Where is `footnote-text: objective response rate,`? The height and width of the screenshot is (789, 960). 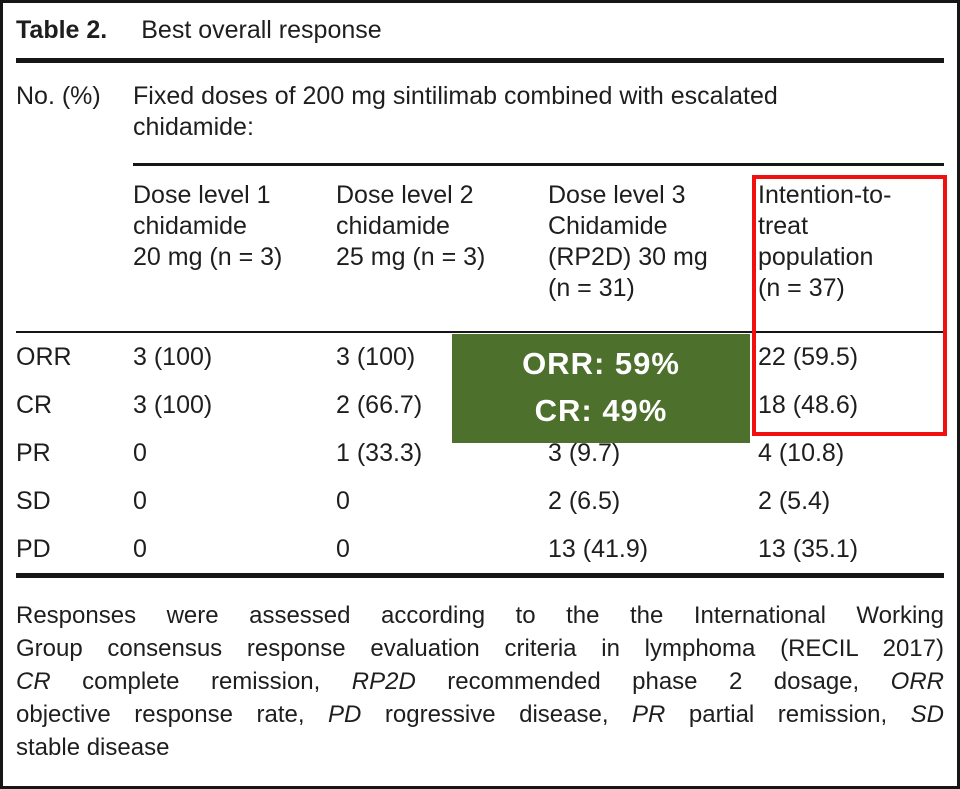
footnote-text: objective response rate, is located at coordinates (172, 714).